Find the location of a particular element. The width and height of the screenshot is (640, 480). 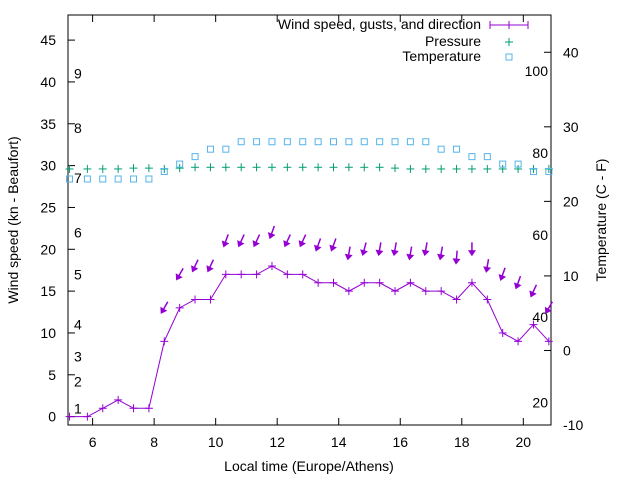

beaufort-label: 5 is located at coordinates (78, 274).